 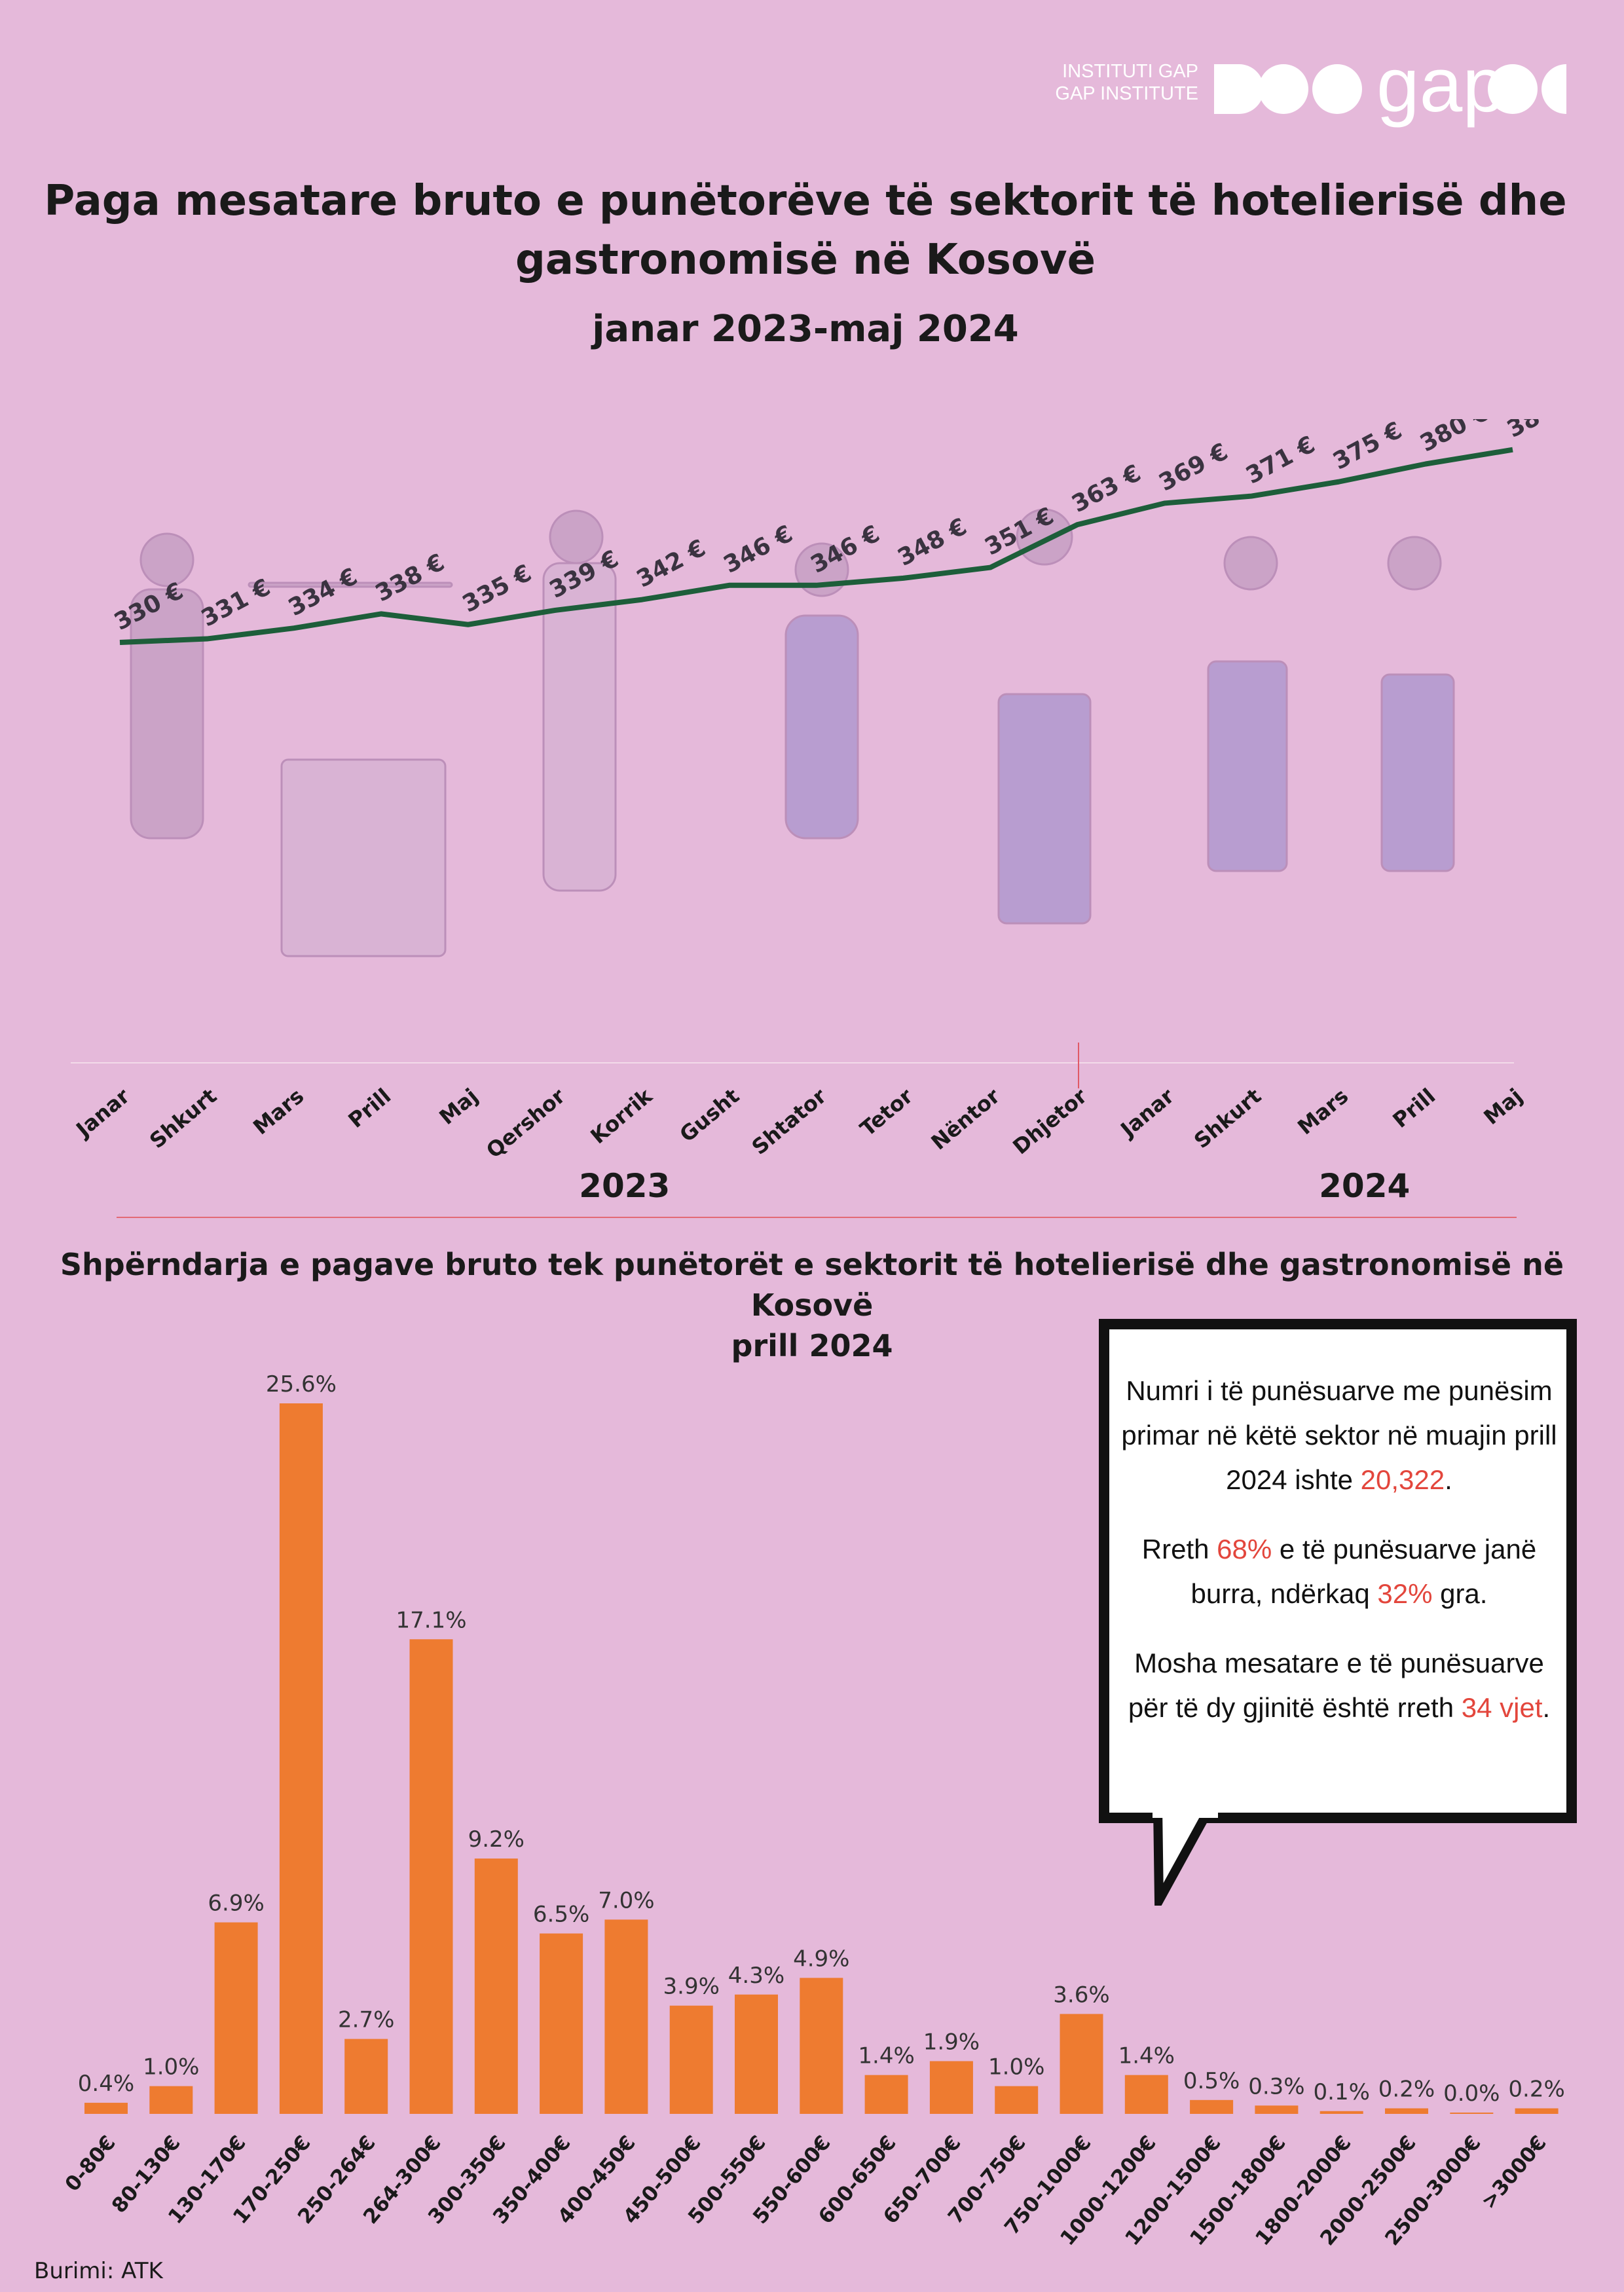 I want to click on axis-line, so click(x=792, y=1062).